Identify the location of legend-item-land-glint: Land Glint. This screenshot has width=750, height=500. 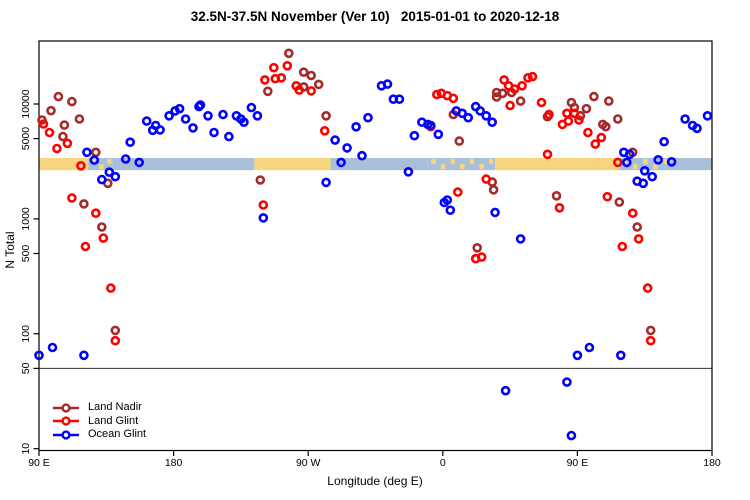
(99, 422).